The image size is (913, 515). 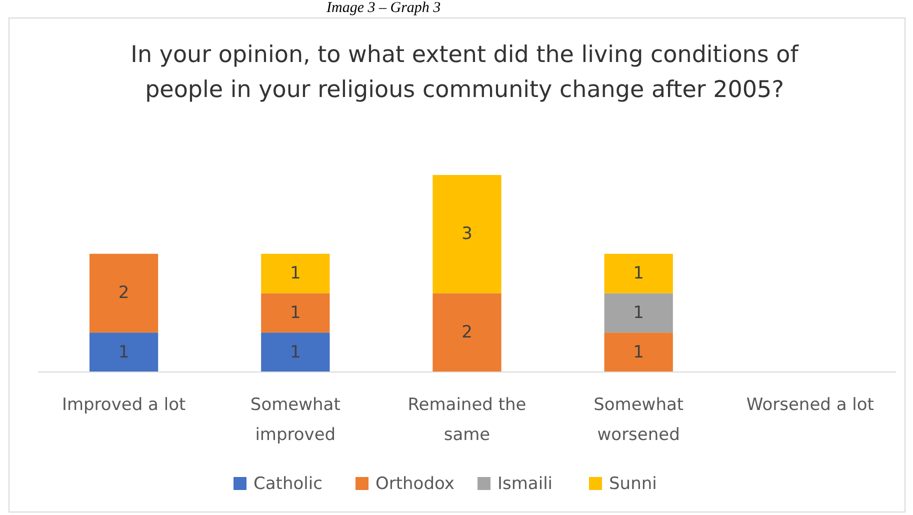 What do you see at coordinates (467, 420) in the screenshot?
I see `x-tick-label: Remained the same` at bounding box center [467, 420].